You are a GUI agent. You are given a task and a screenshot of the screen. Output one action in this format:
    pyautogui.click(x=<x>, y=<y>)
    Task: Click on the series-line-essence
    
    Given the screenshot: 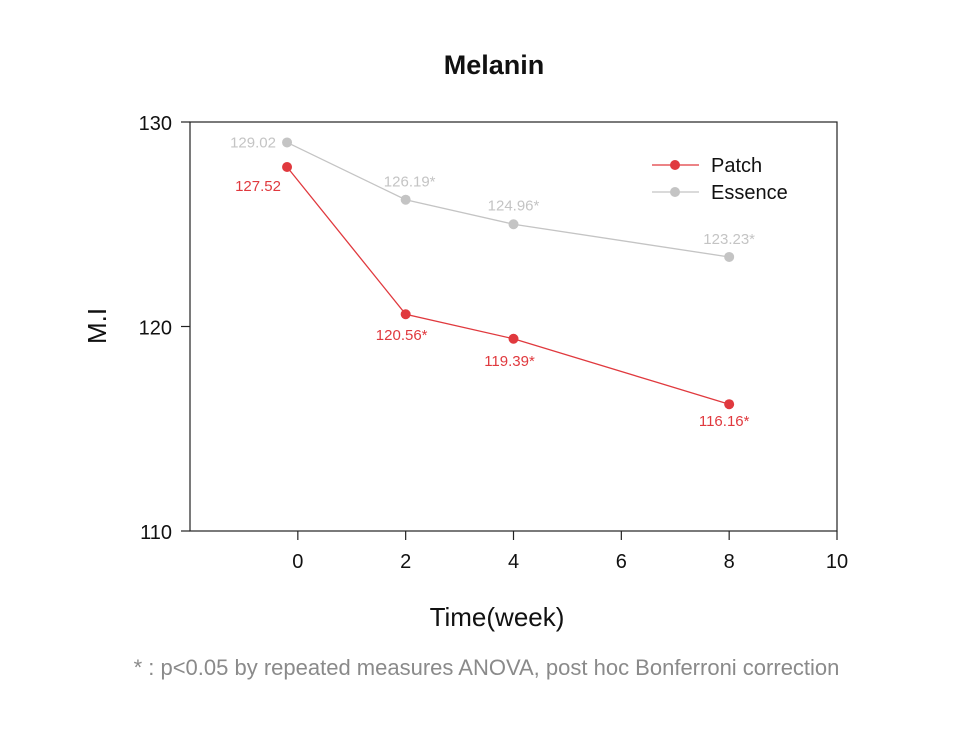 What is the action you would take?
    pyautogui.click(x=508, y=199)
    